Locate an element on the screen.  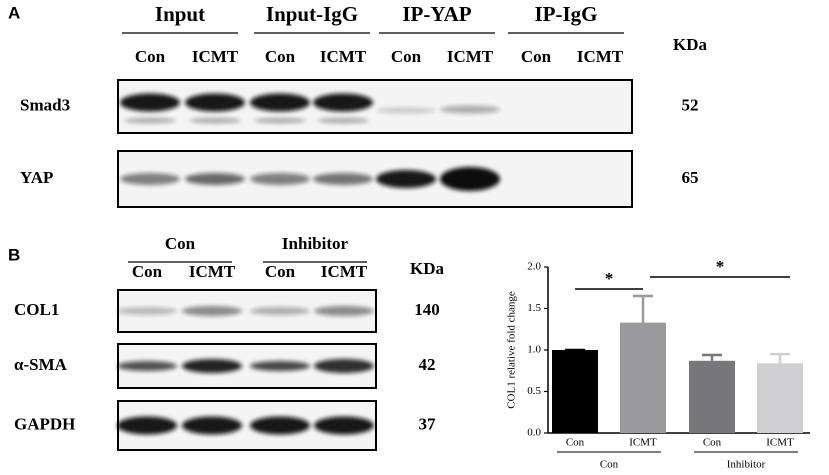
group-header: Inhibitor is located at coordinates (315, 243).